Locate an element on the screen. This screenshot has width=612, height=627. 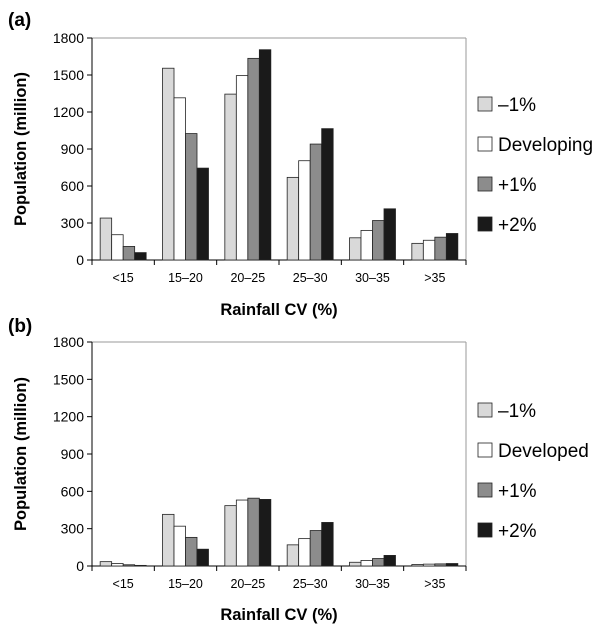
legend: –1% Developed +1% +2% is located at coordinates (533, 471).